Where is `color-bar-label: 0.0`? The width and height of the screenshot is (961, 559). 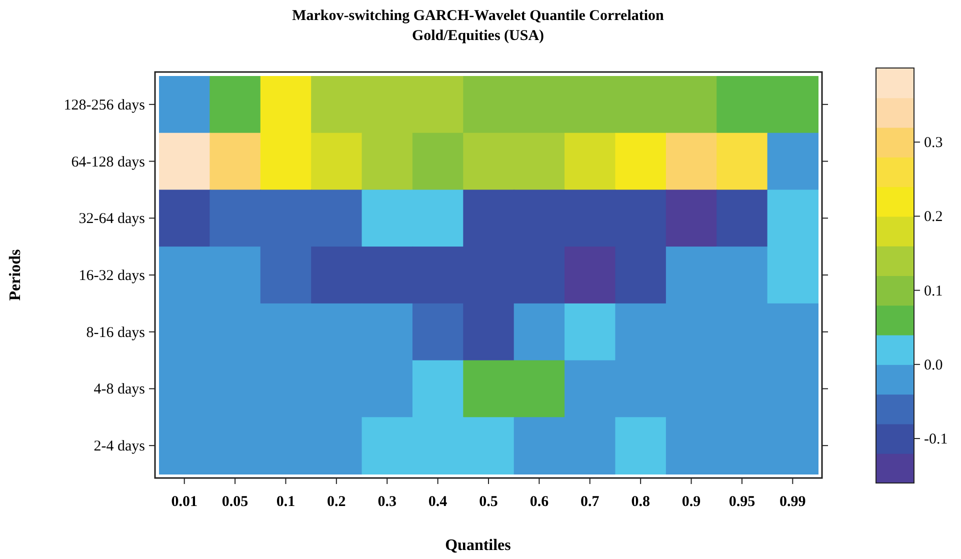
color-bar-label: 0.0 is located at coordinates (933, 365).